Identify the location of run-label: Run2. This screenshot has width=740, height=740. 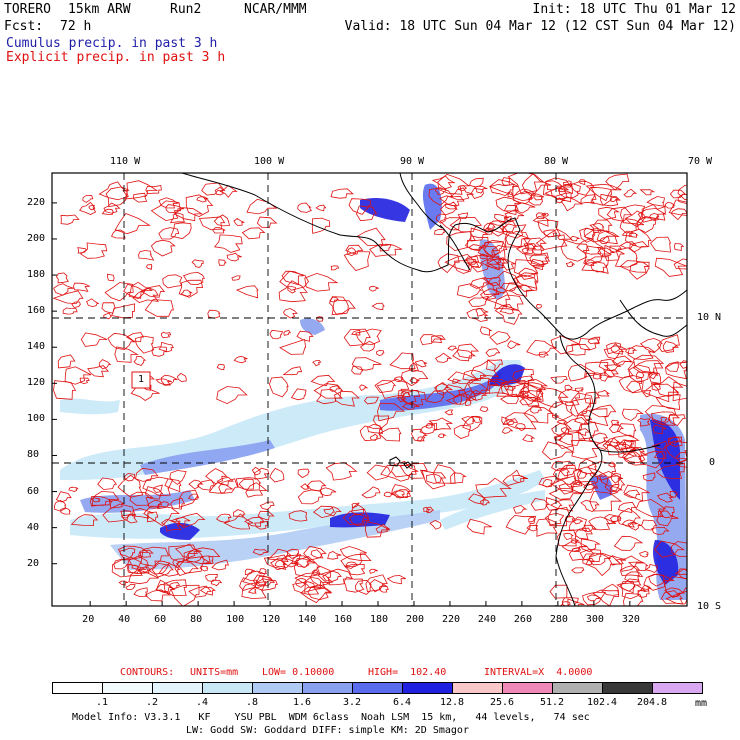
(186, 9).